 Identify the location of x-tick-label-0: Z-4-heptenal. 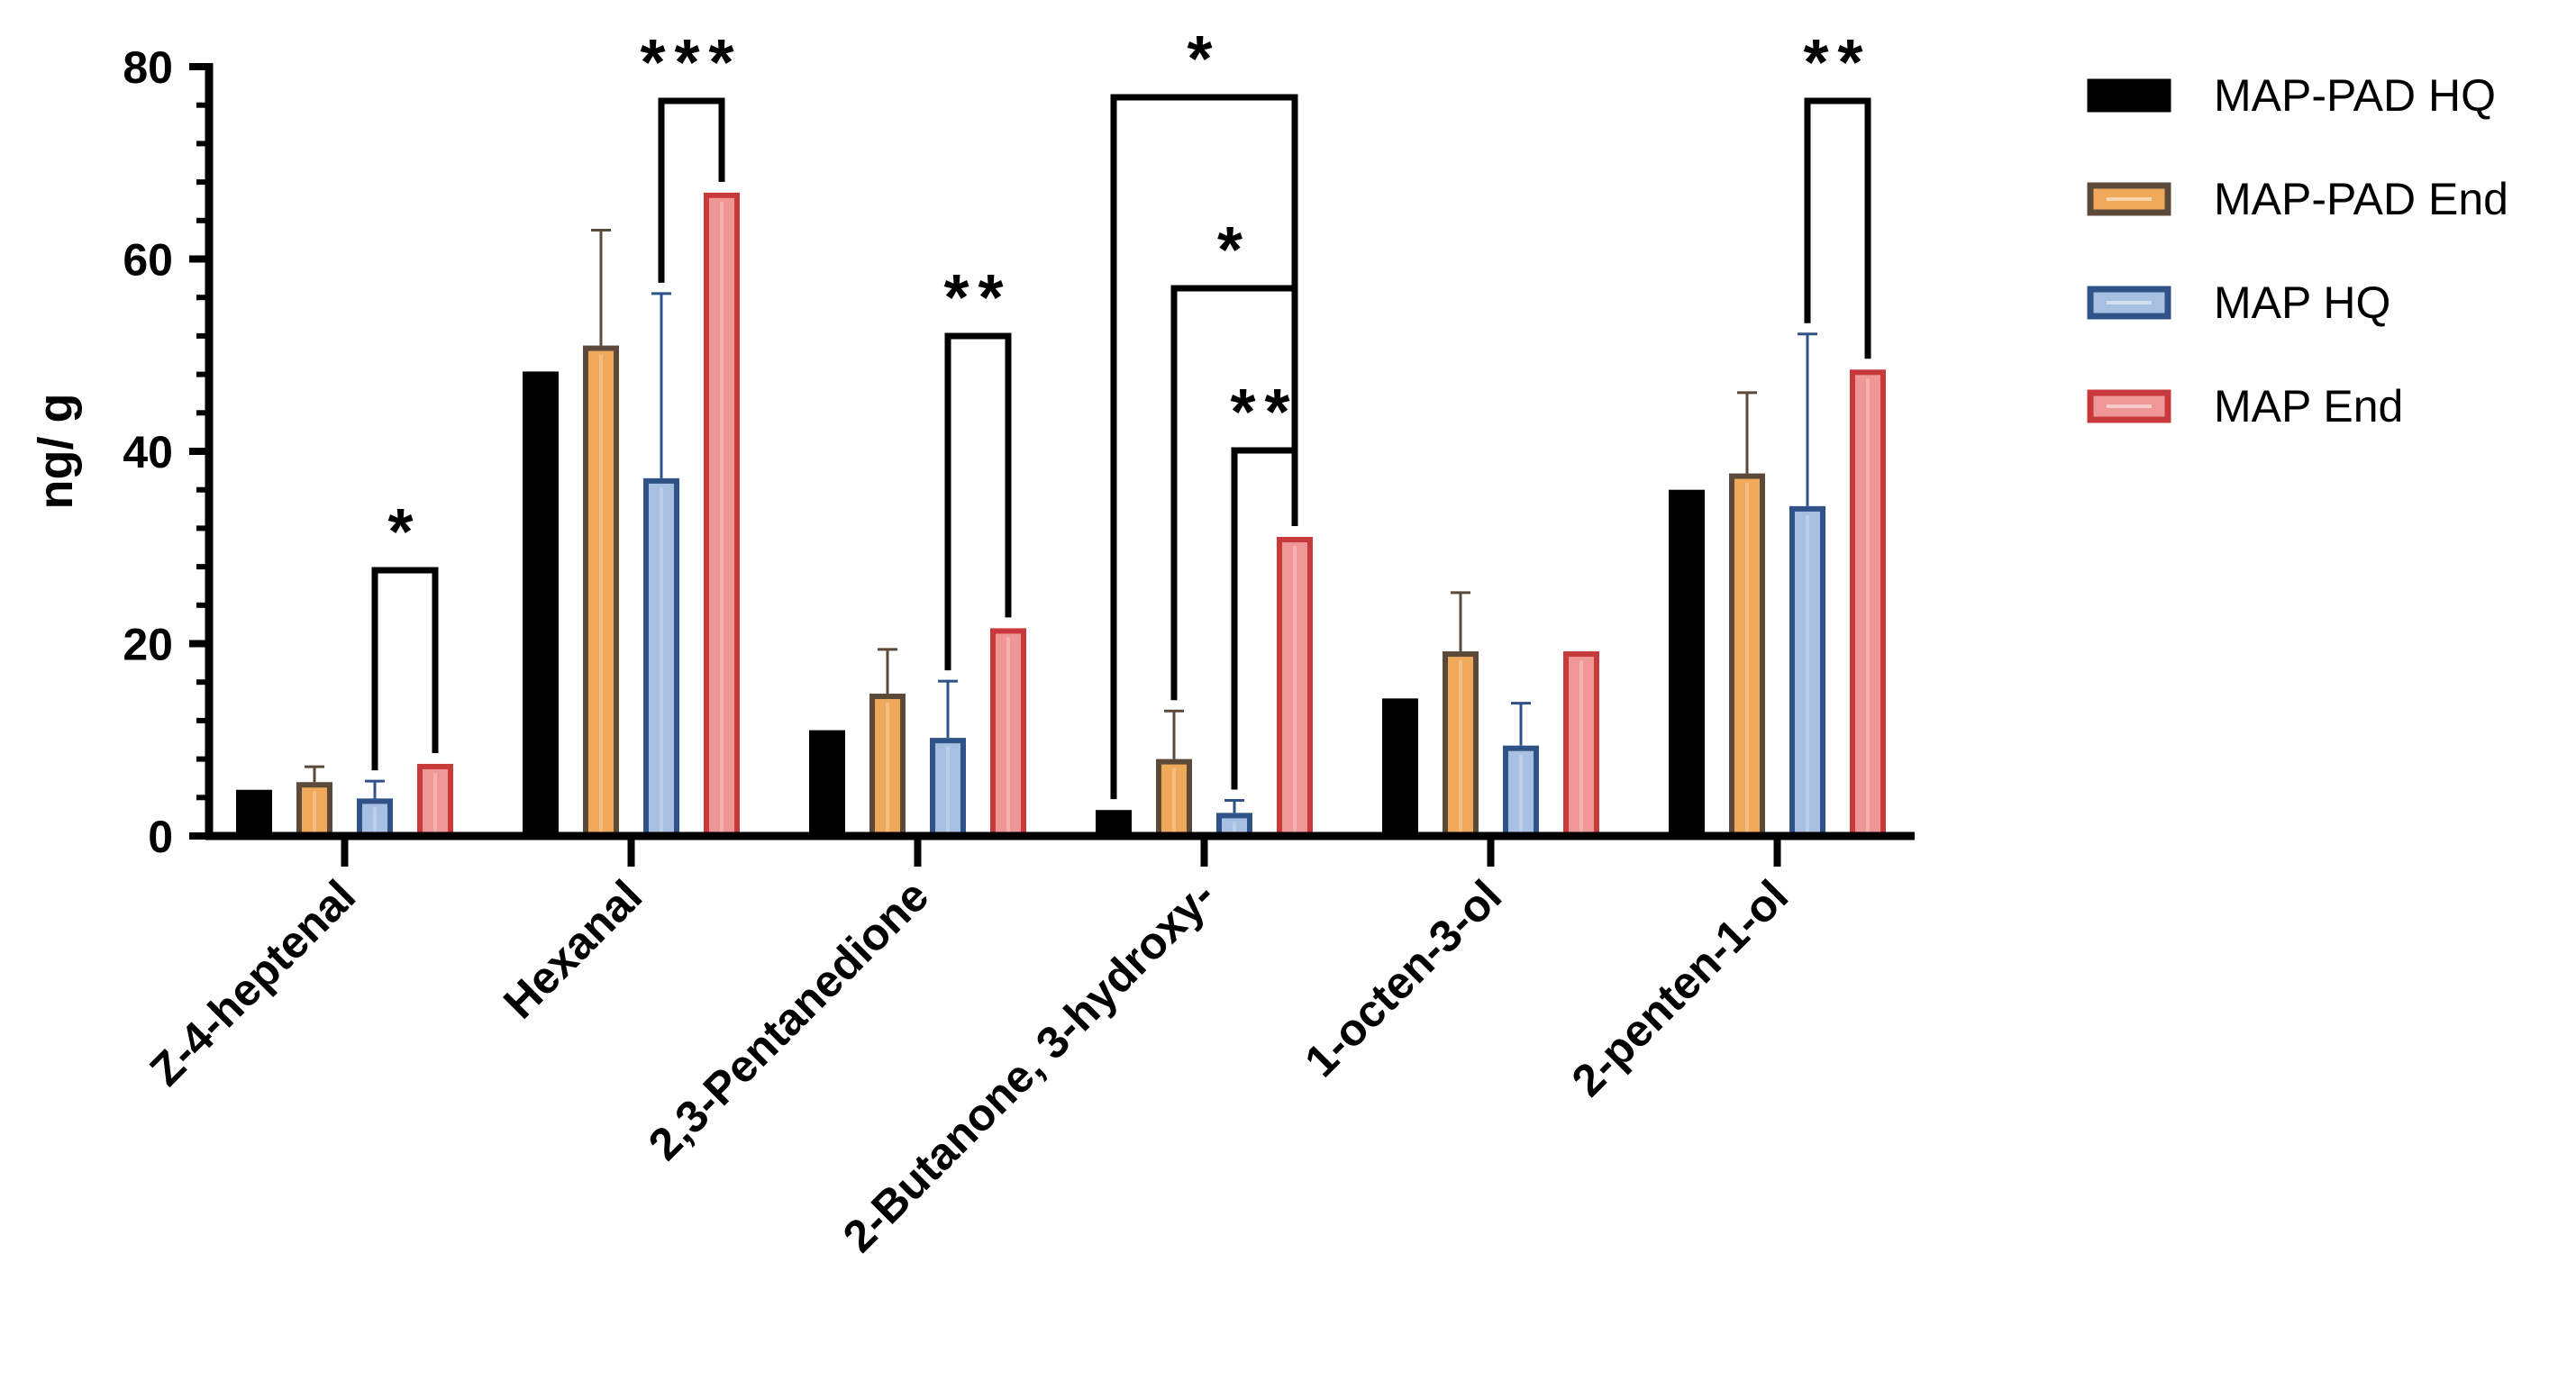
(252, 982).